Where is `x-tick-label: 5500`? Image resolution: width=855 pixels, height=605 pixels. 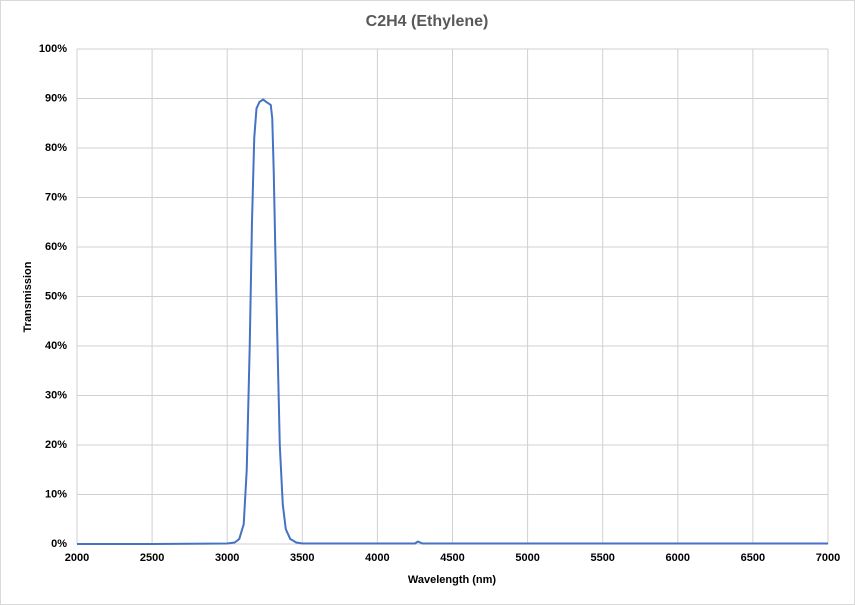
x-tick-label: 5500 is located at coordinates (602, 558).